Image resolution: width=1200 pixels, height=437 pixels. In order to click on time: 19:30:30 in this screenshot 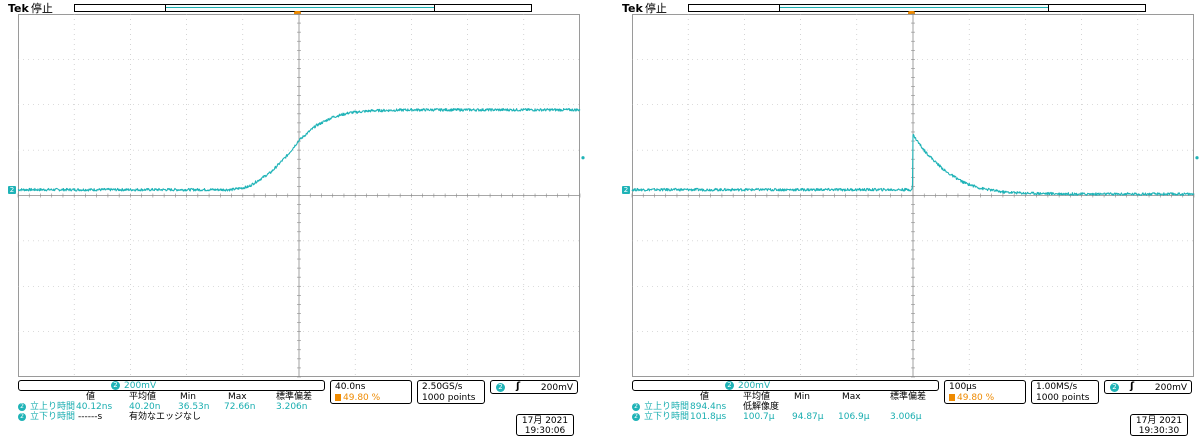, I will do `click(1159, 431)`.